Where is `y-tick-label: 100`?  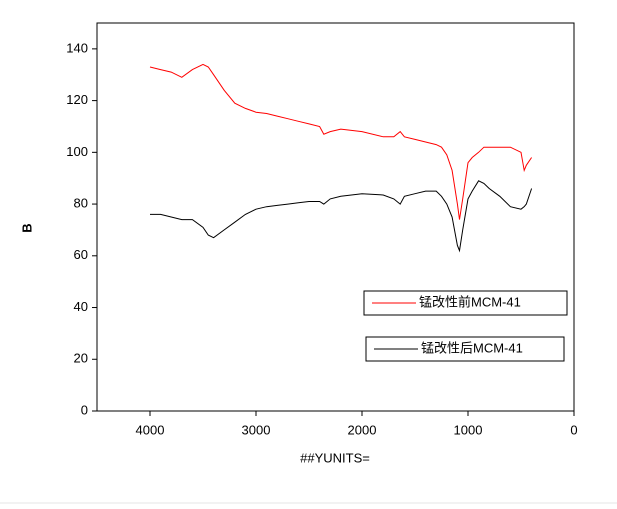 y-tick-label: 100 is located at coordinates (77, 151).